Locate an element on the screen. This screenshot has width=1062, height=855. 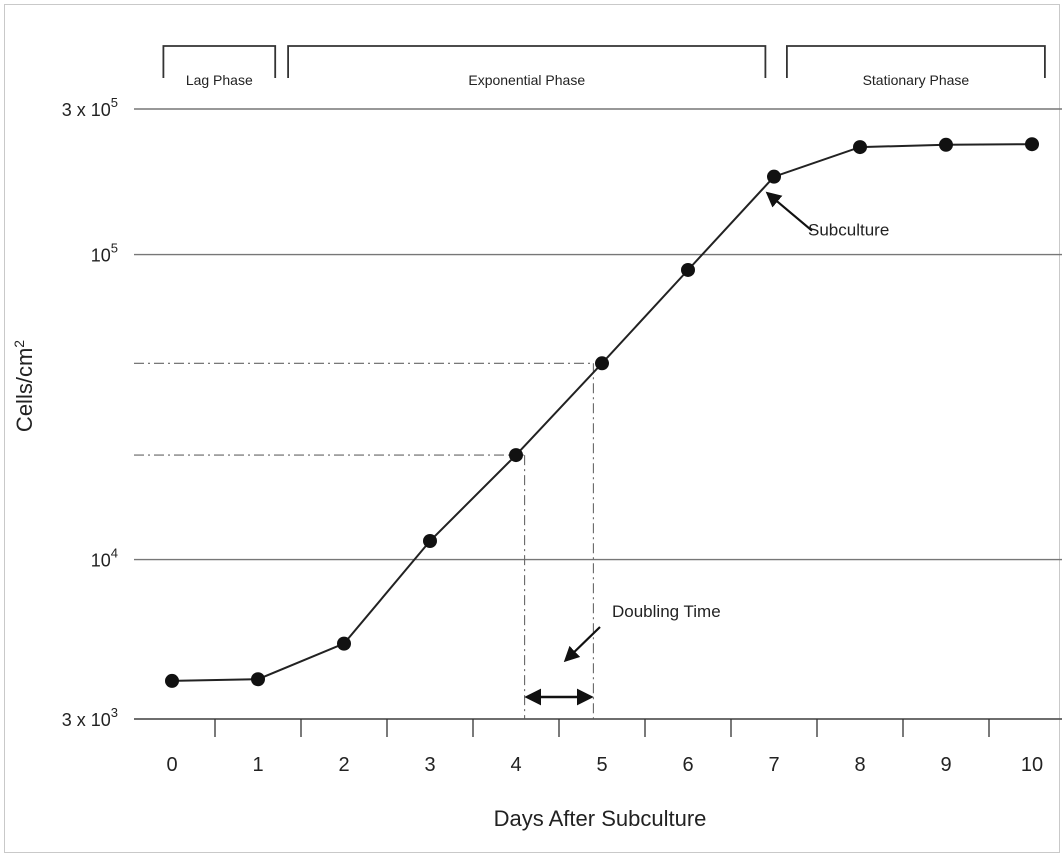
y-tick-label: 10⁴ is located at coordinates (104, 558).